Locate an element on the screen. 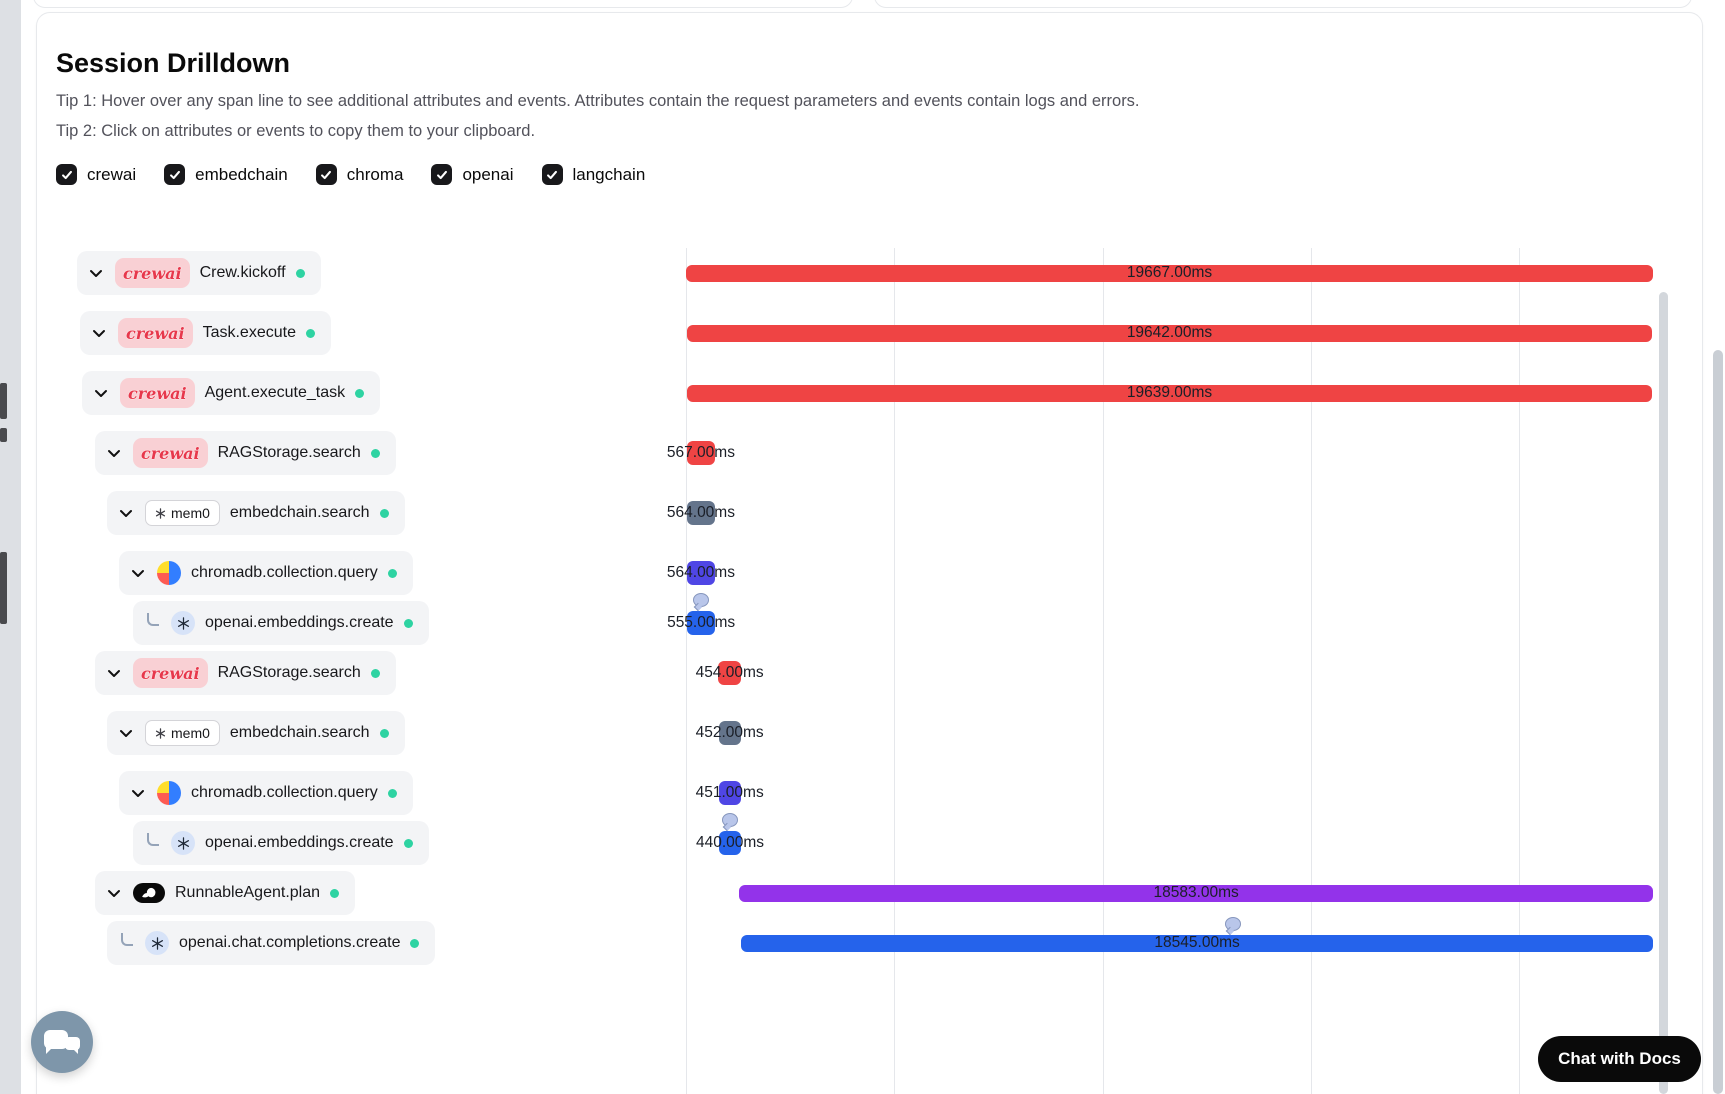 The width and height of the screenshot is (1725, 1094). trace-row-label: openai.chat.completions.create is located at coordinates (271, 943).